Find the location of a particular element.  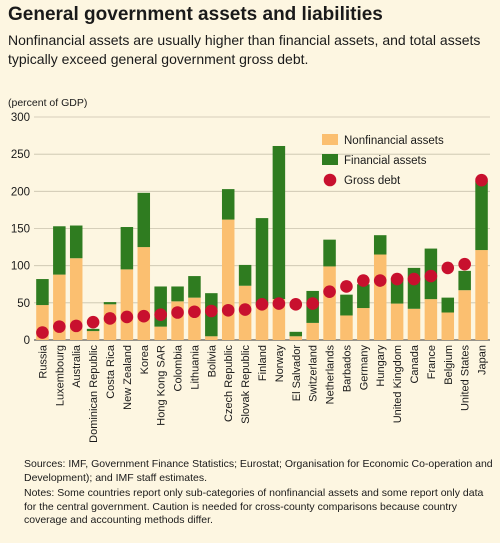

x-tick-label-2: Australia is located at coordinates (77, 366).